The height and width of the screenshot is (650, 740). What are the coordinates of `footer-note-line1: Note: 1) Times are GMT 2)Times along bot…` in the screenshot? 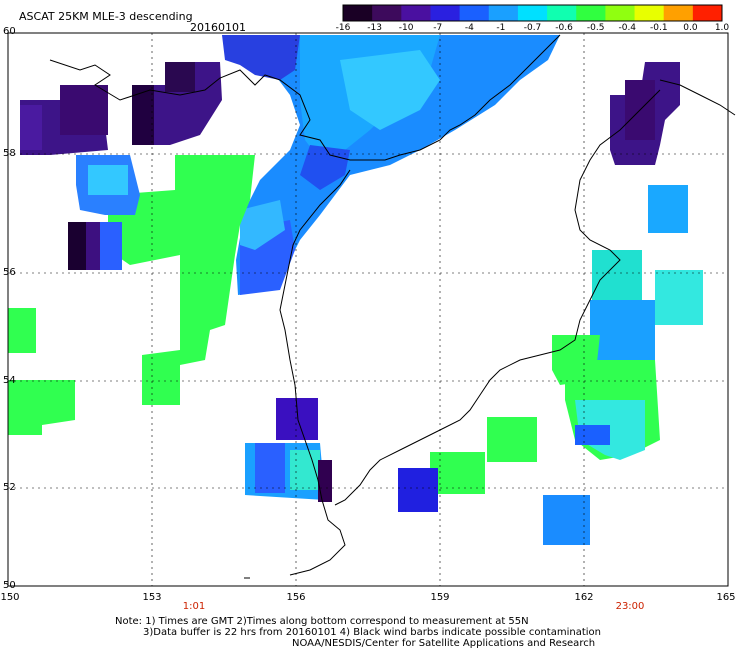 It's located at (322, 621).